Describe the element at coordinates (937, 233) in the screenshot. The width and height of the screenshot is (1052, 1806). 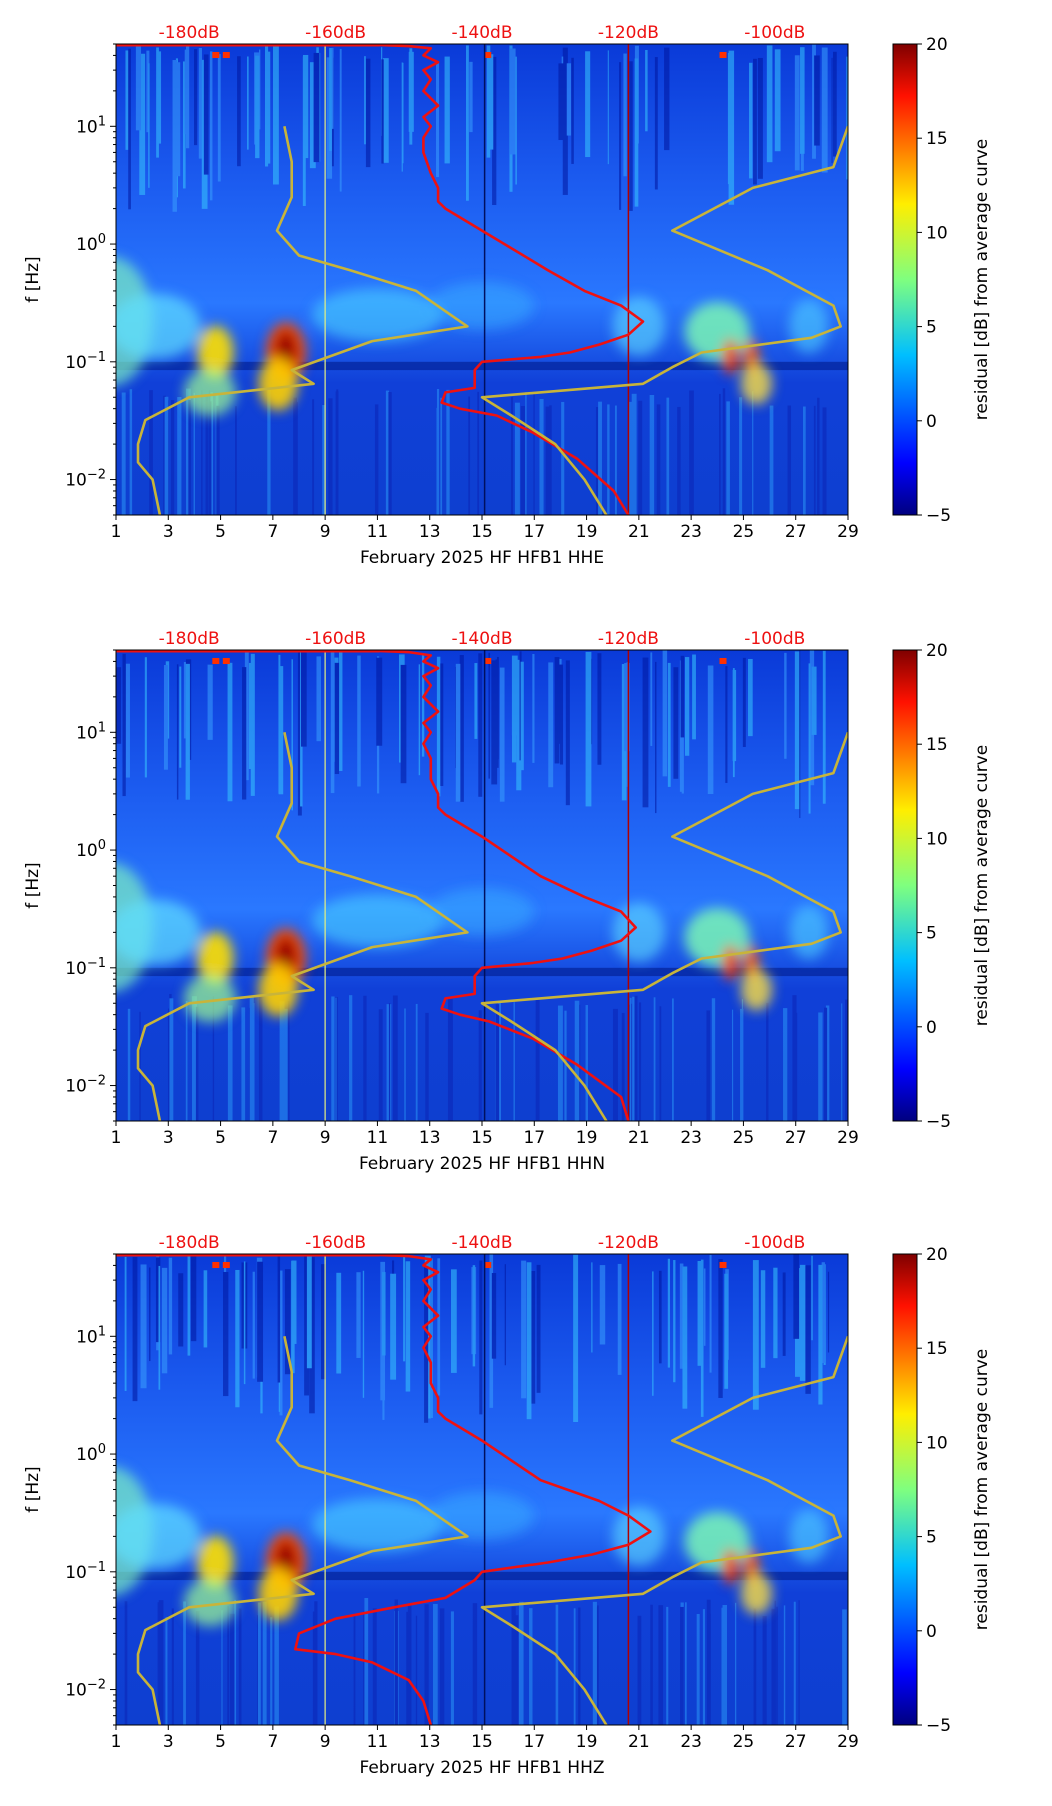
I see `colorbar-tick-label: 10` at that location.